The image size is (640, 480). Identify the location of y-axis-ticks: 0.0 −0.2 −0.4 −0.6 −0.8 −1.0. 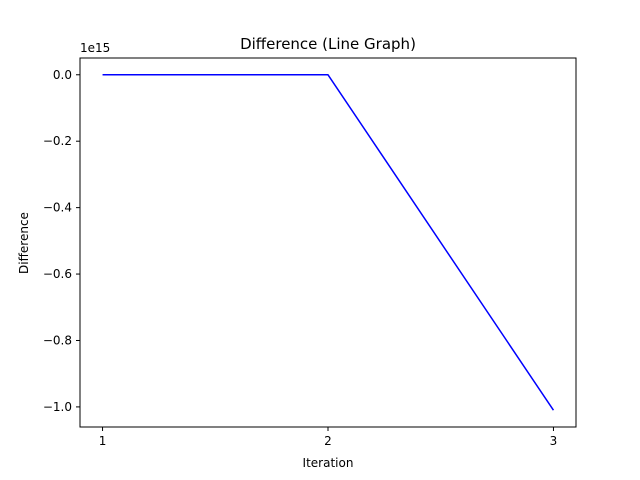
(61, 241).